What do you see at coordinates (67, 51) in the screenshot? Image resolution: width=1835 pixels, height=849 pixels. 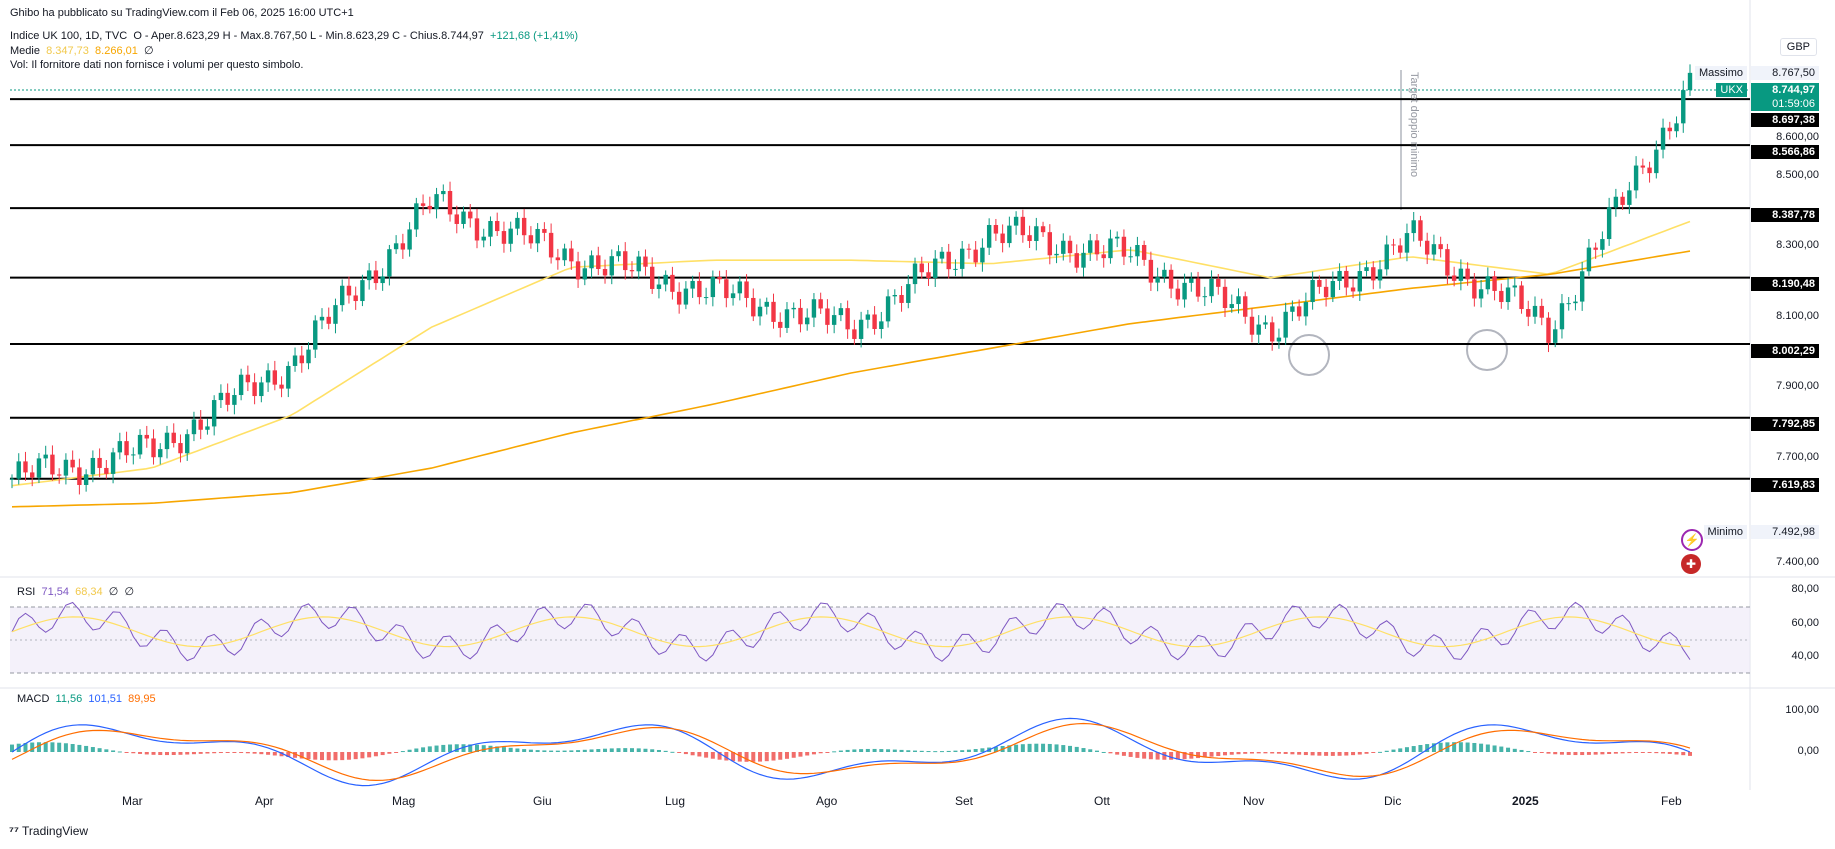 I see `ma50-value: 8.347,73` at bounding box center [67, 51].